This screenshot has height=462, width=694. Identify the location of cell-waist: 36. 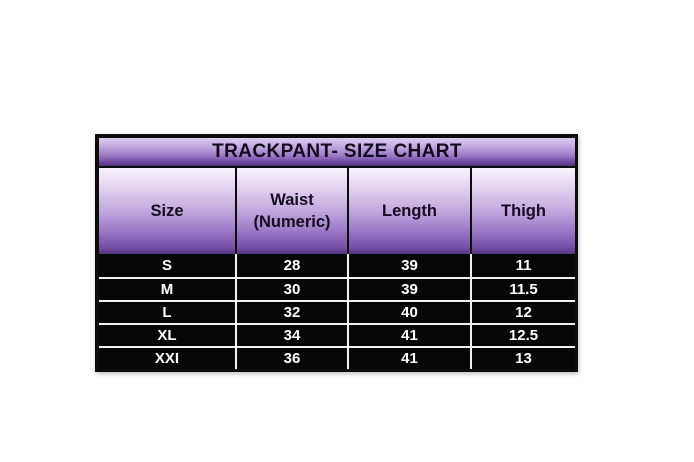
(291, 358).